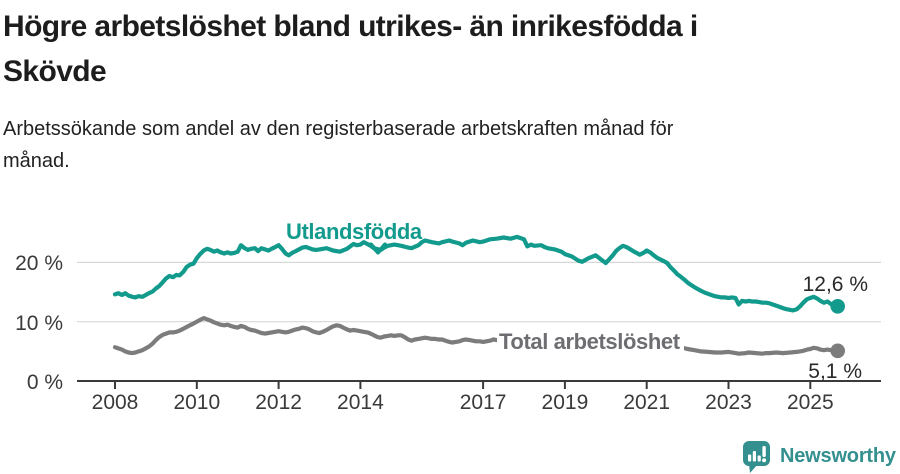  I want to click on series-endpoint-total, so click(837, 351).